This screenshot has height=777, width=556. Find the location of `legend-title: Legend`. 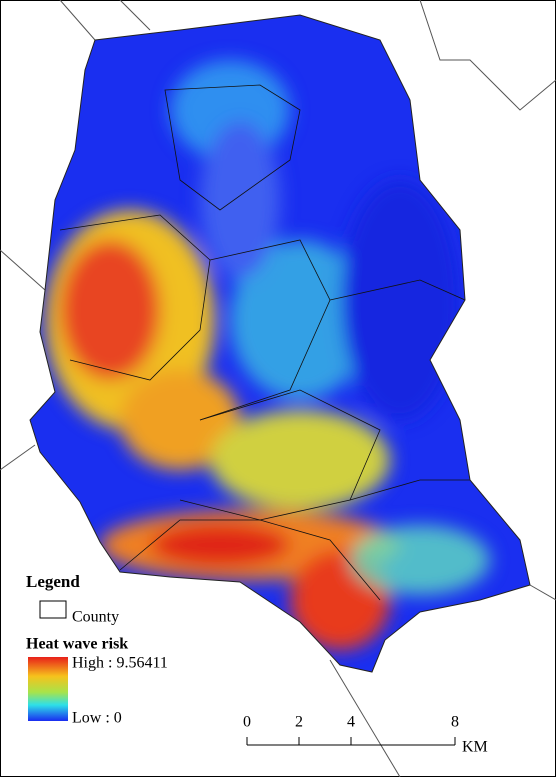

legend-title: Legend is located at coordinates (53, 581).